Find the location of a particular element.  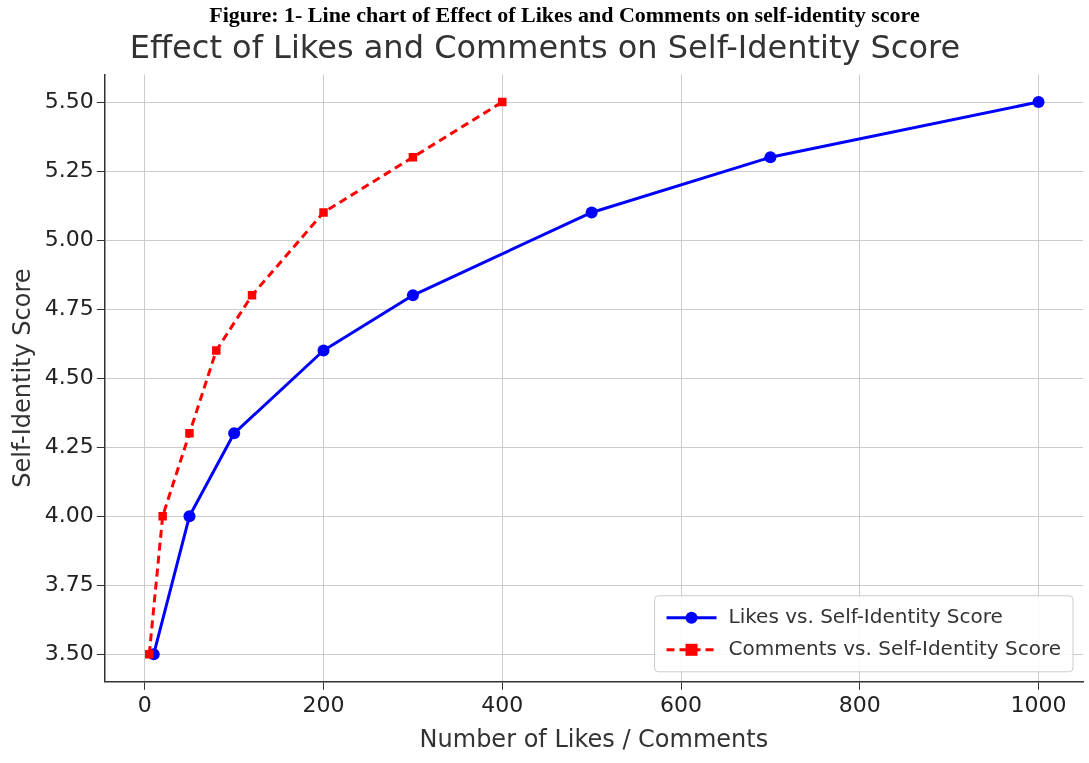

y-tick-label: 5.25 is located at coordinates (69, 169).